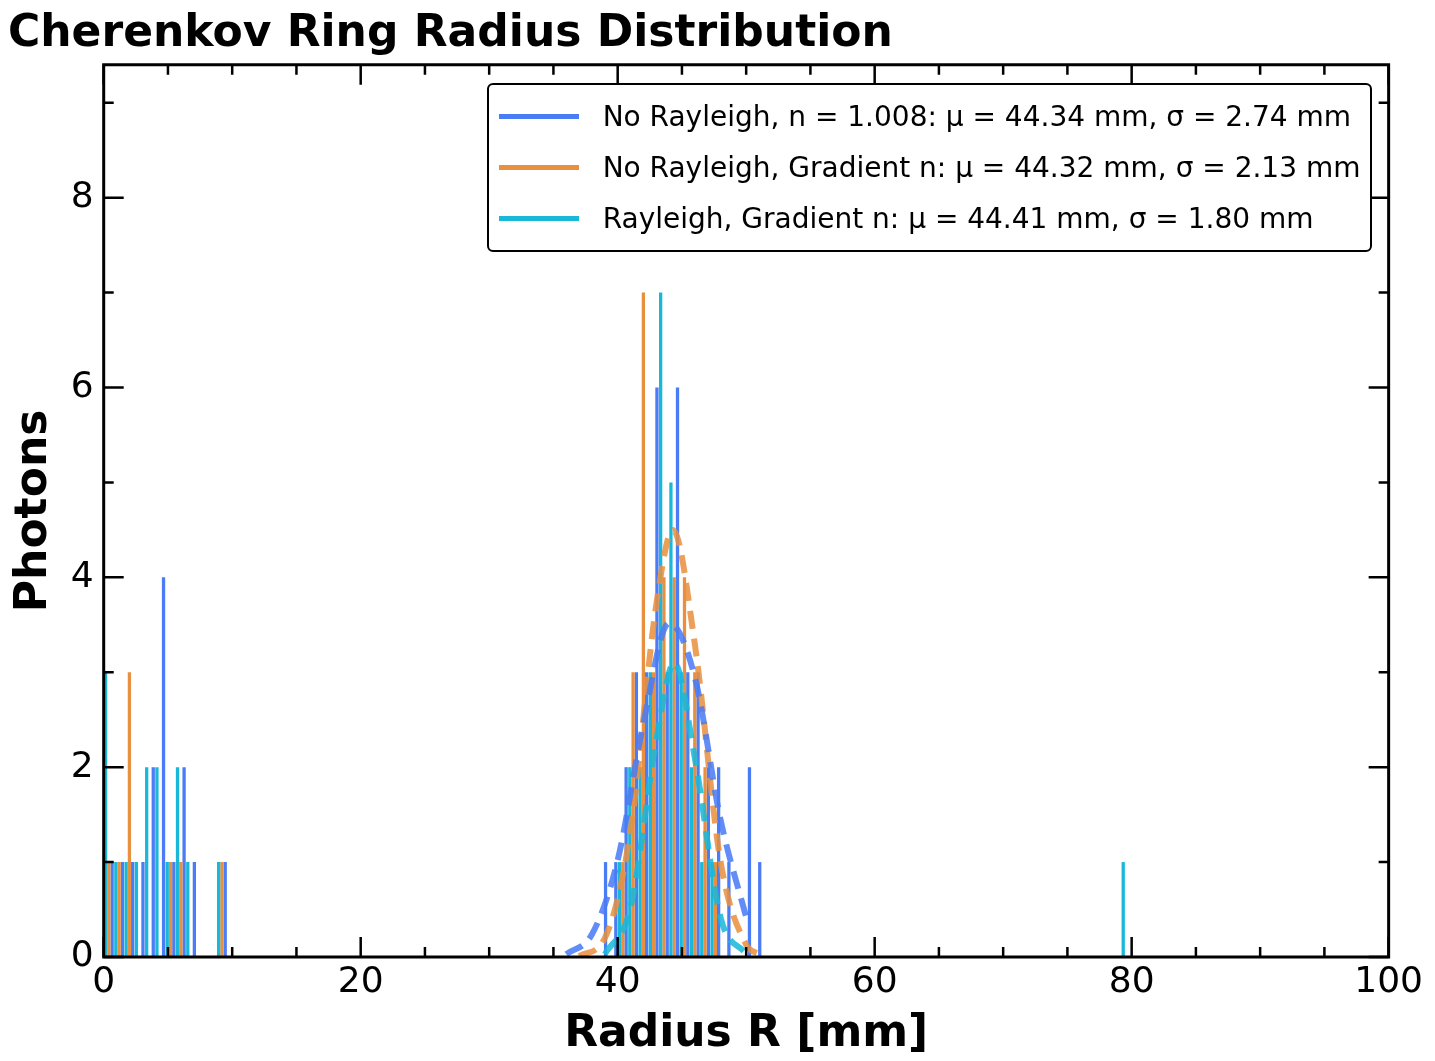 Image resolution: width=1435 pixels, height=1061 pixels. Describe the element at coordinates (977, 116) in the screenshot. I see `legend-label: No Rayleigh, n = 1.008: μ = 44.34 mm, σ = 2.74 mm` at that location.